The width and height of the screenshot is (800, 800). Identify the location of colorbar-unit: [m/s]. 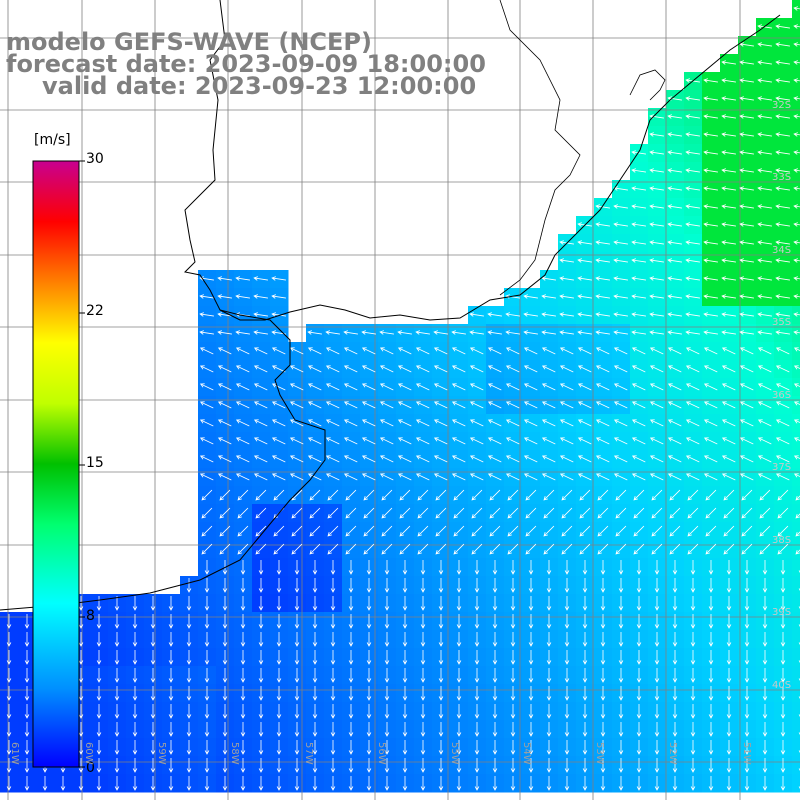
(52, 140).